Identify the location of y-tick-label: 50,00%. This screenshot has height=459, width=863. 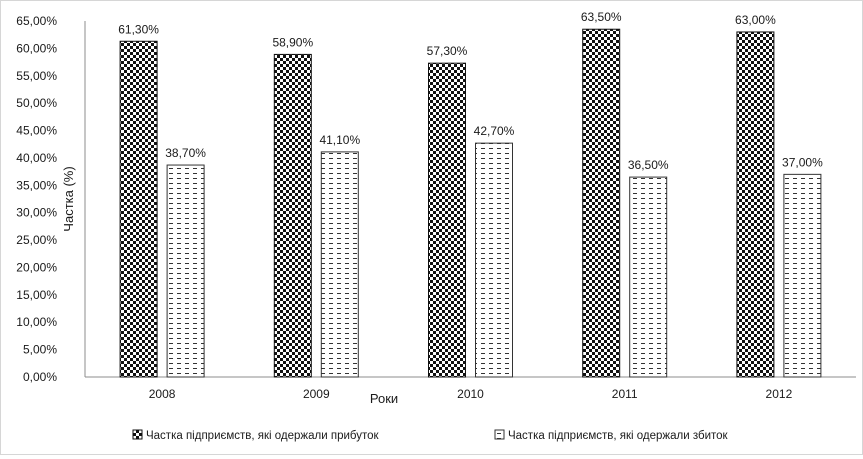
(36, 103).